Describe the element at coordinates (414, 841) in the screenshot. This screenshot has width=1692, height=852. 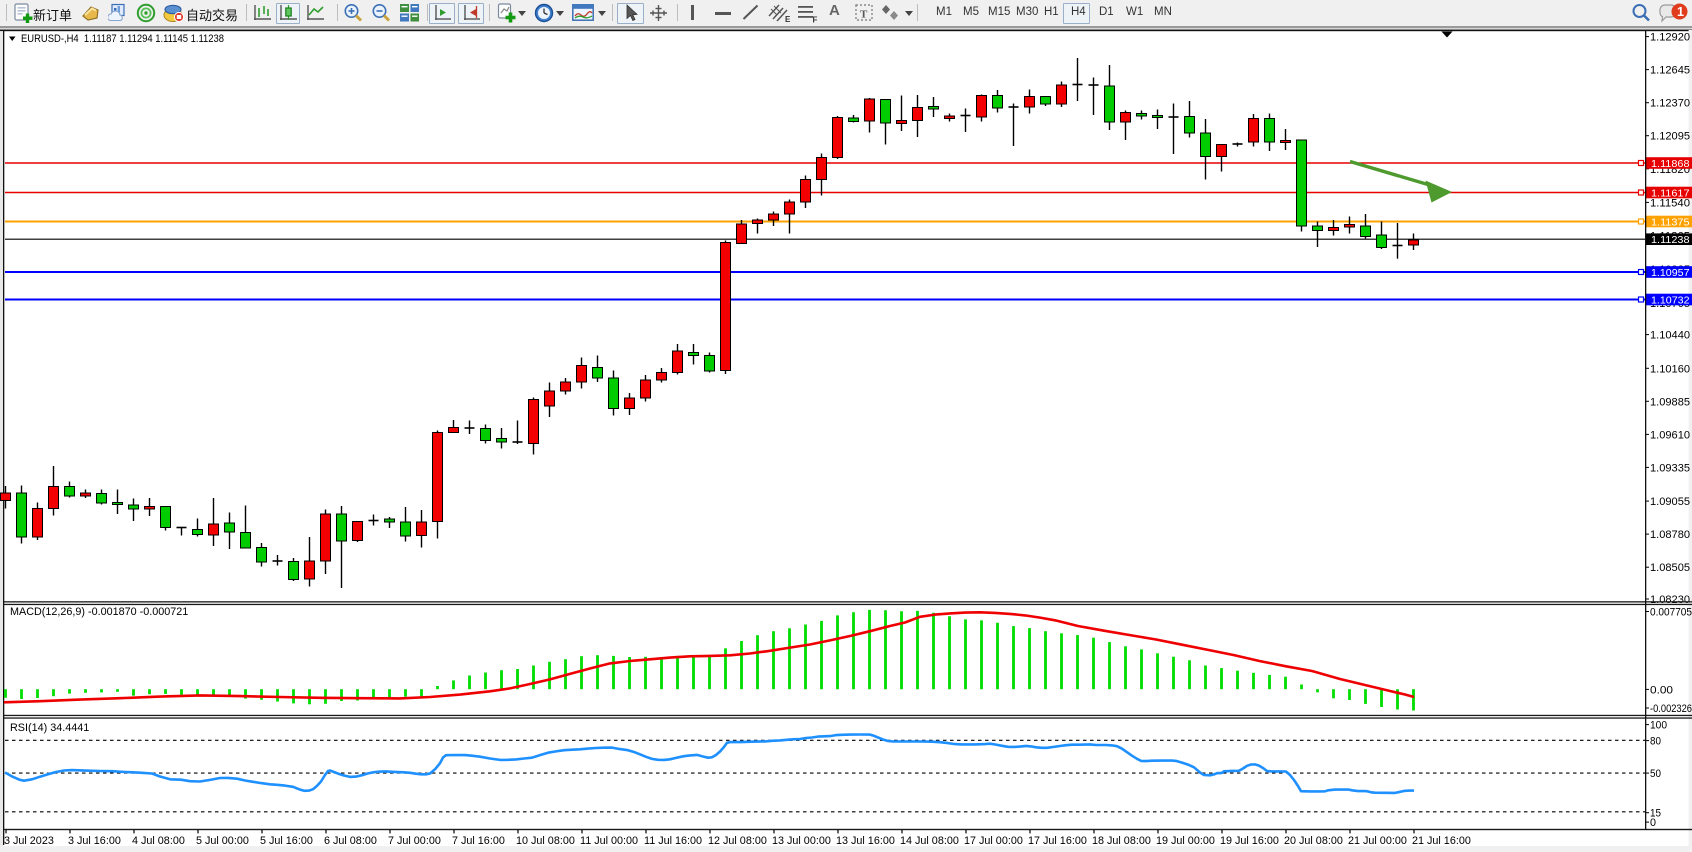
I see `svg-text: 7 Jul 00:00` at that location.